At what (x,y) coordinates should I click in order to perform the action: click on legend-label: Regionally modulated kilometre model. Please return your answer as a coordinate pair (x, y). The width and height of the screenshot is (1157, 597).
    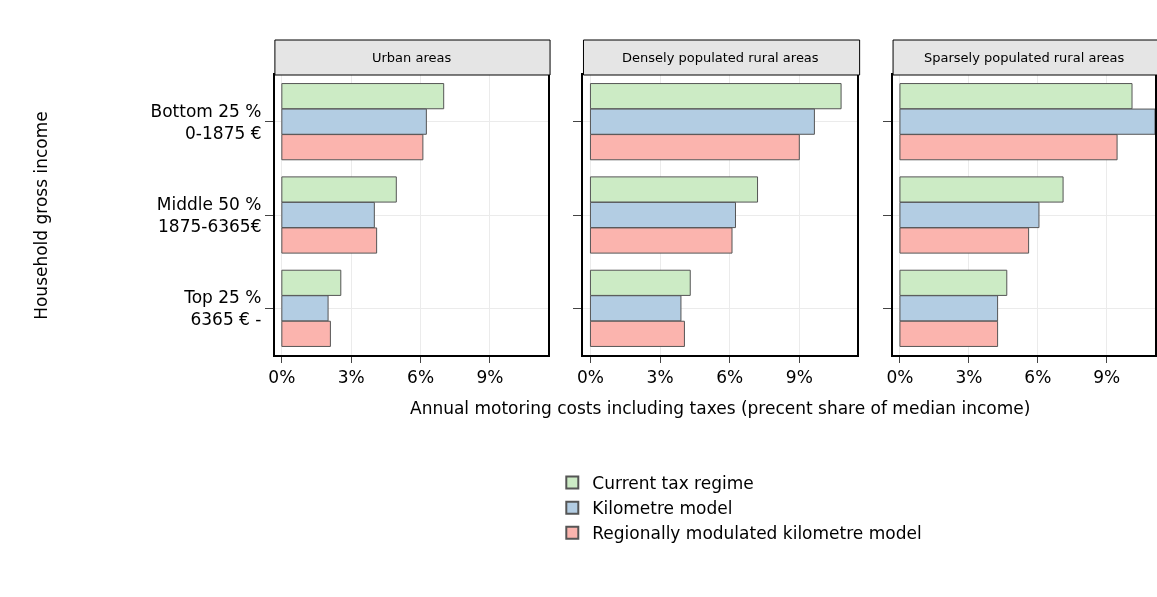
    Looking at the image, I should click on (757, 533).